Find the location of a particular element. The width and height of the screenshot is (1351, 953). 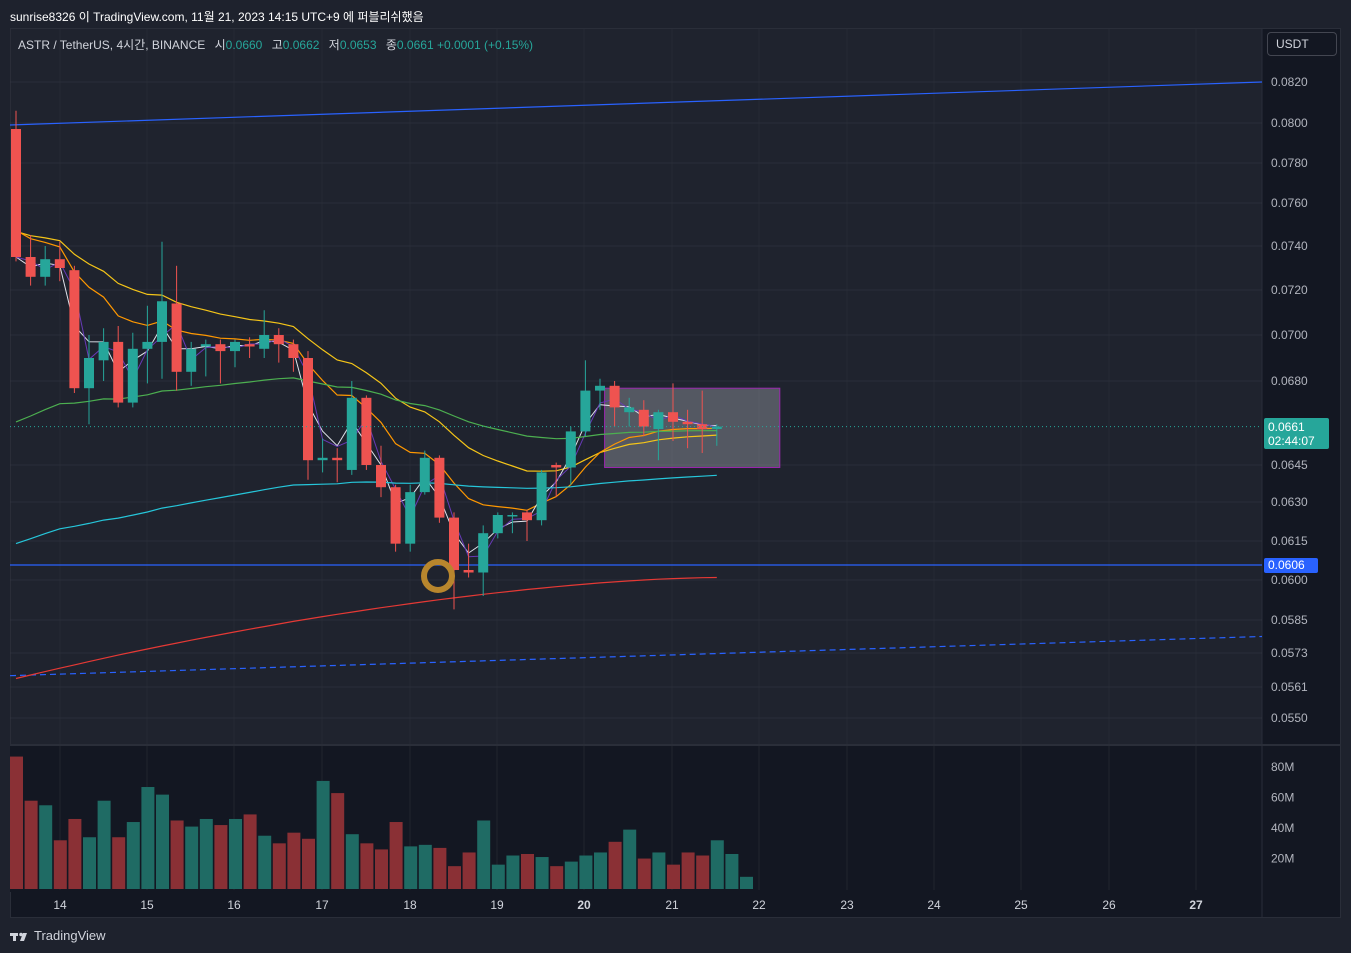

last-price-tag: 0.0661 02:44:07 is located at coordinates (1296, 433).